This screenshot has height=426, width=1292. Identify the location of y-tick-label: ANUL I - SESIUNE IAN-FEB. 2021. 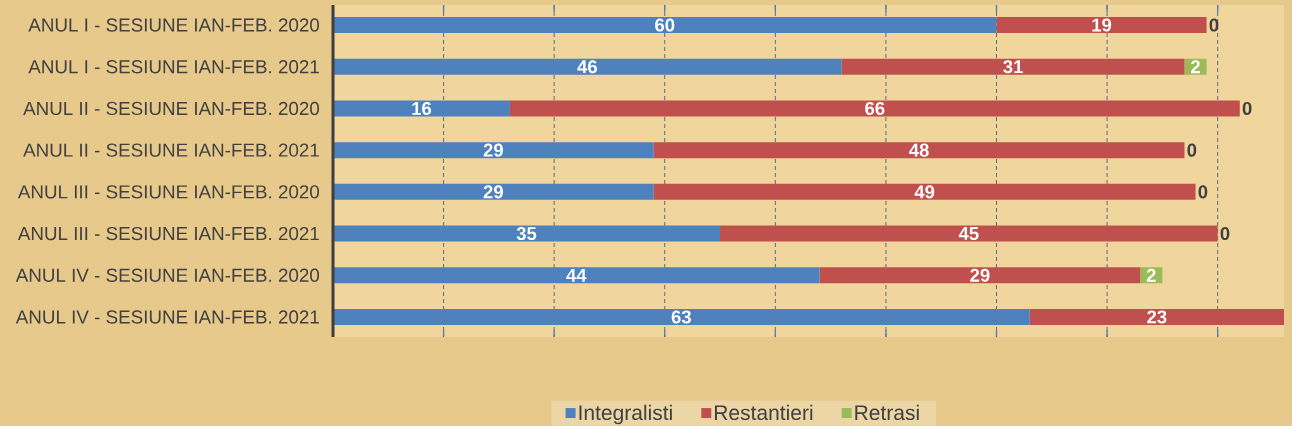
(173, 67).